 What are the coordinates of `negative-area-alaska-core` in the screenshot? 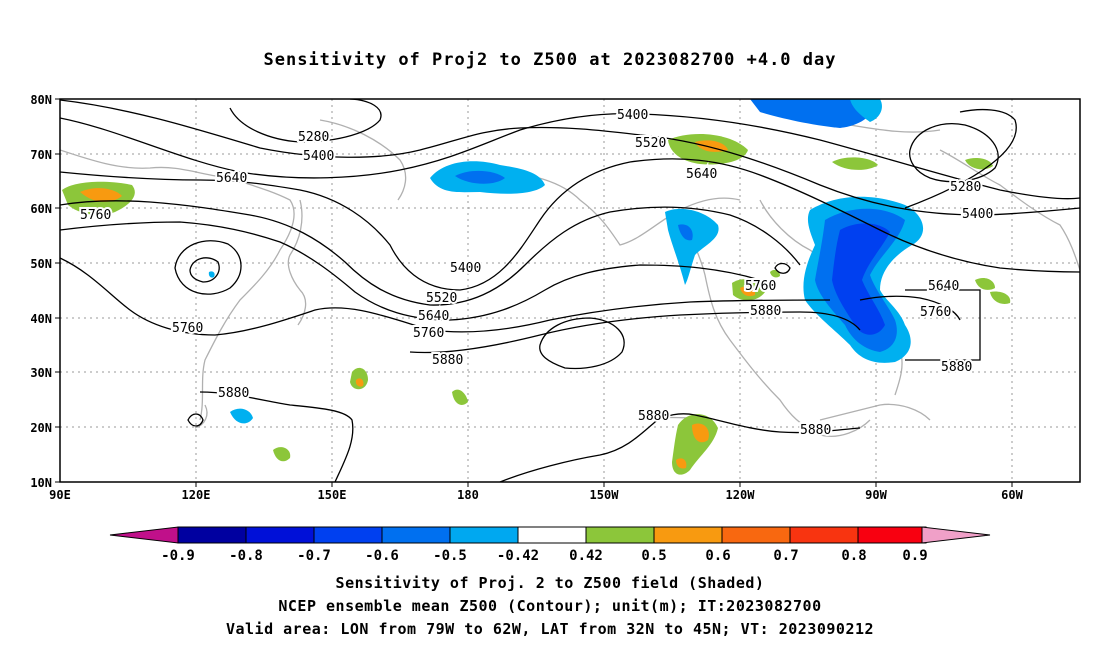 It's located at (685, 232).